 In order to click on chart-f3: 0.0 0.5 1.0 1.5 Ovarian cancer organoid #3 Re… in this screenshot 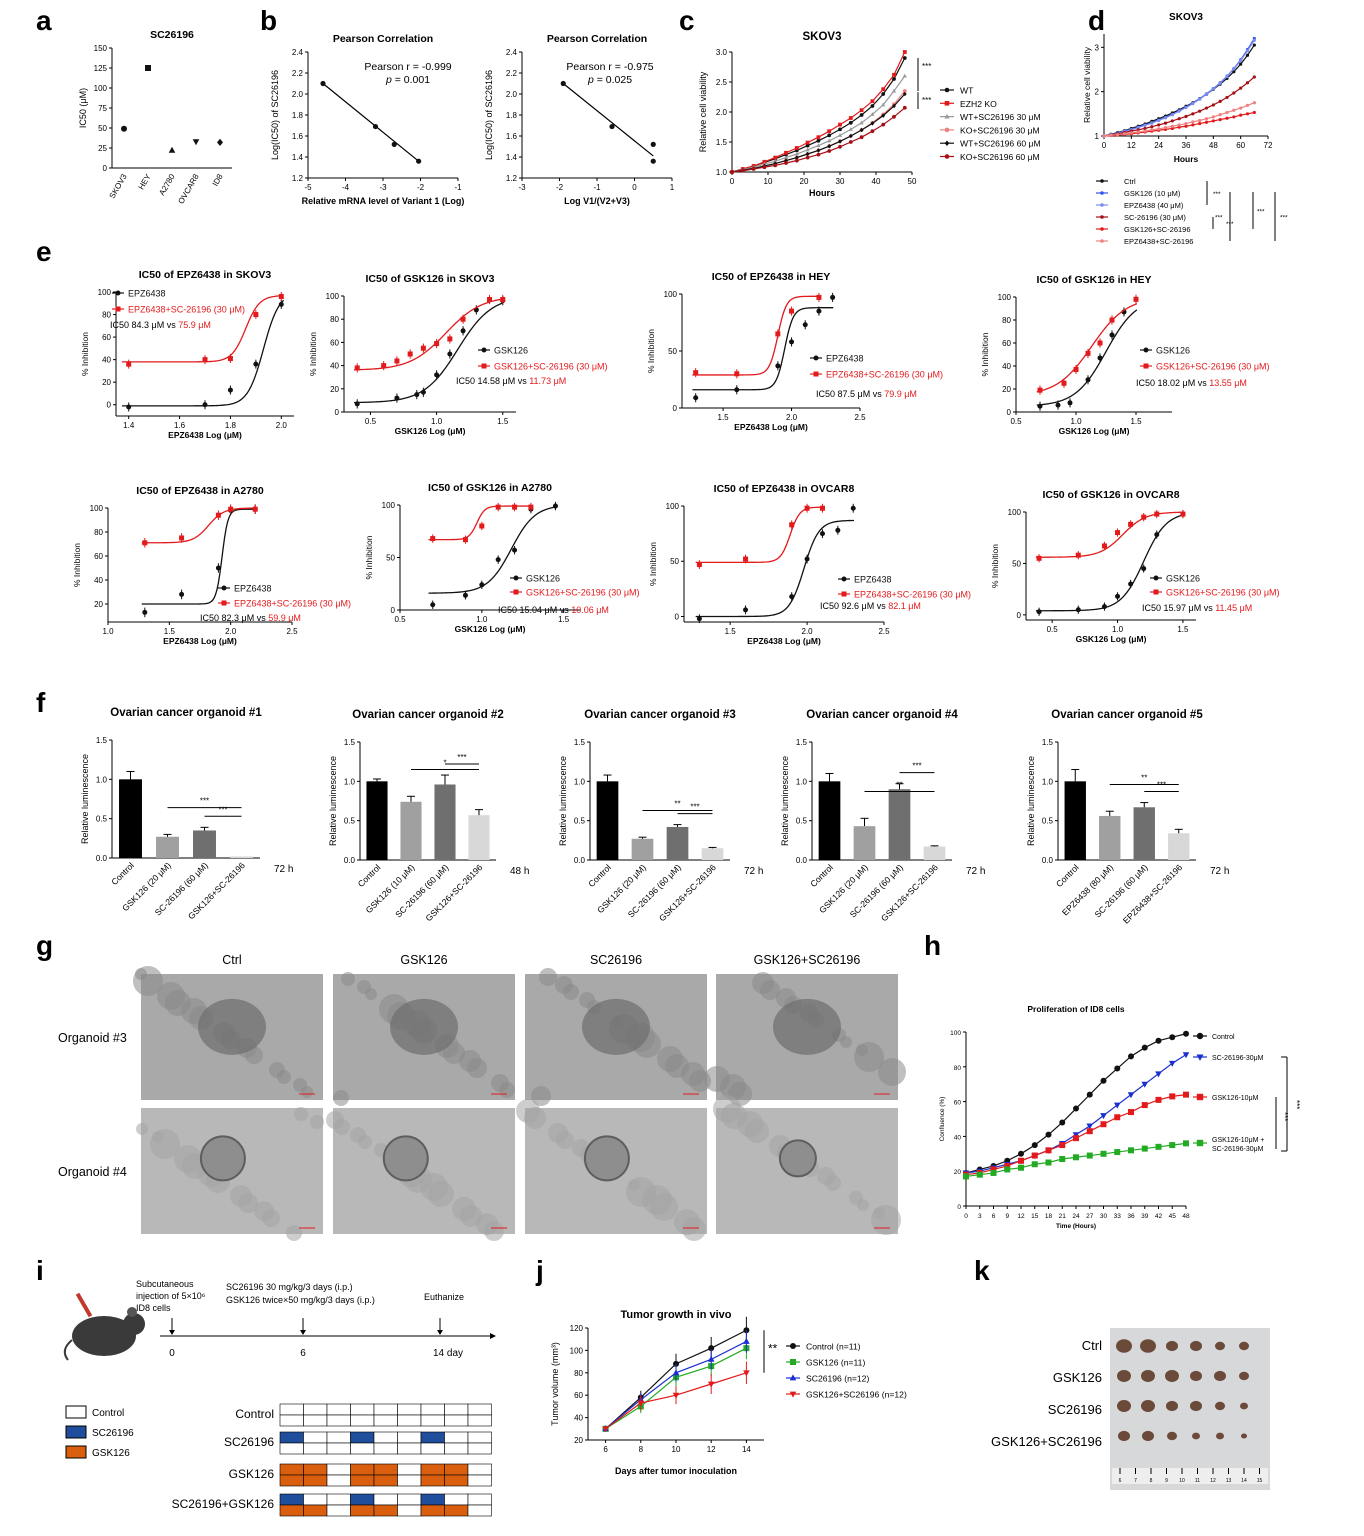, I will do `click(660, 816)`.